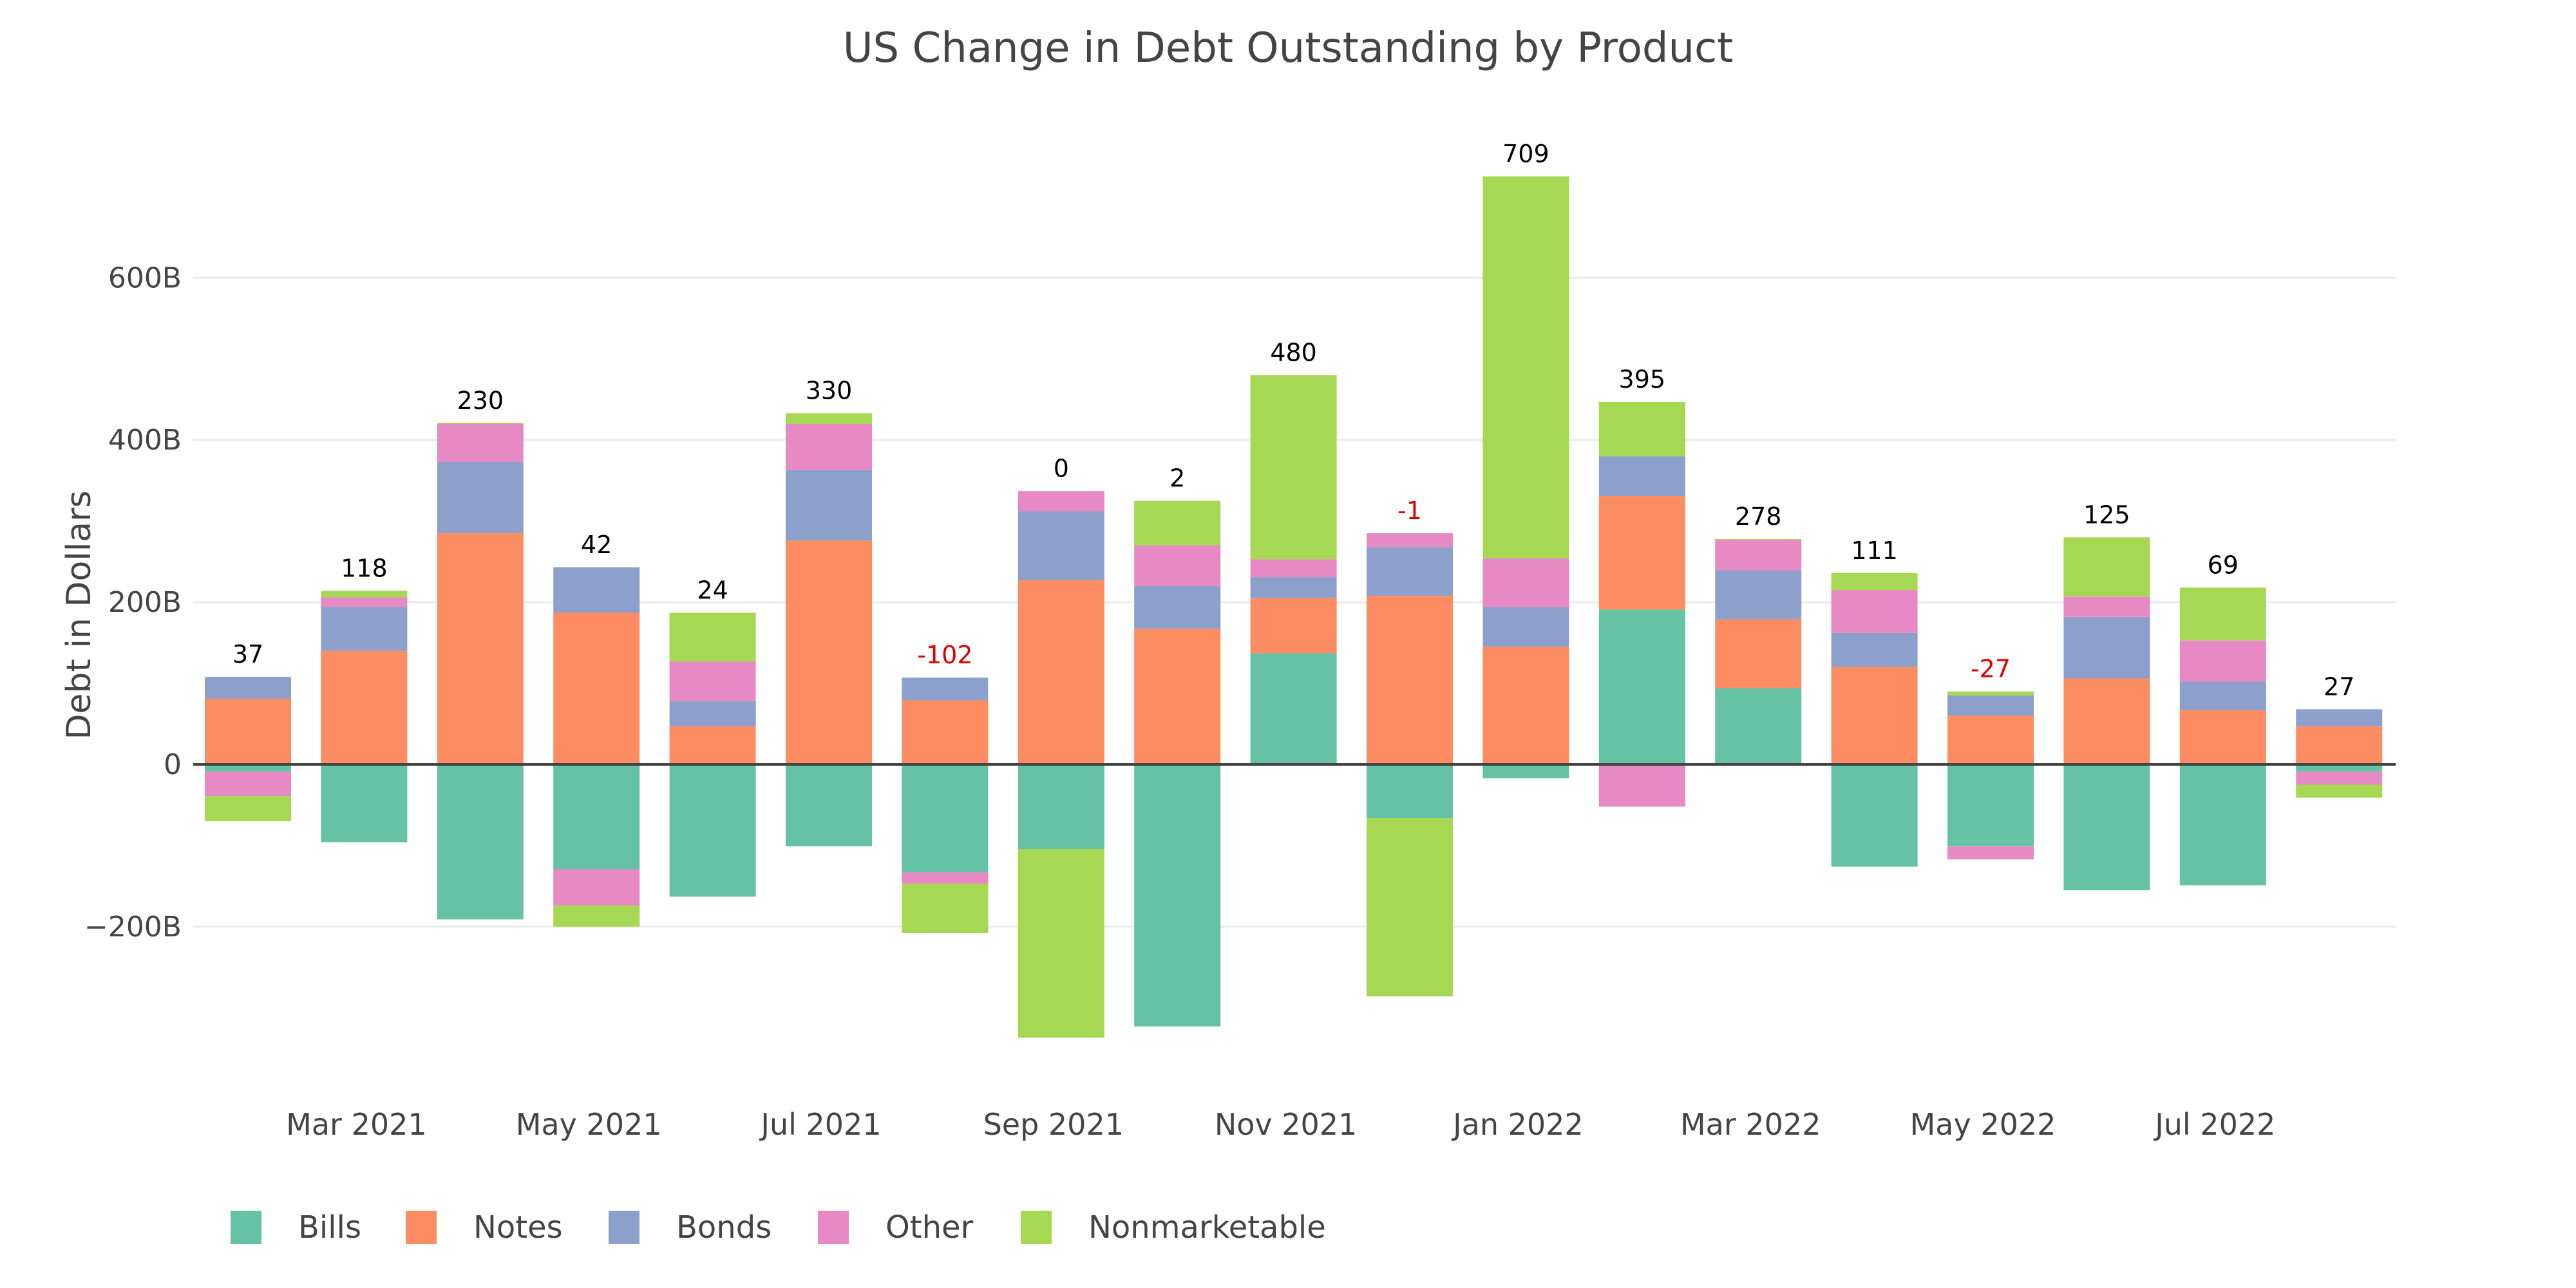 This screenshot has width=2576, height=1288. I want to click on bar-notes-may-2022, so click(1991, 740).